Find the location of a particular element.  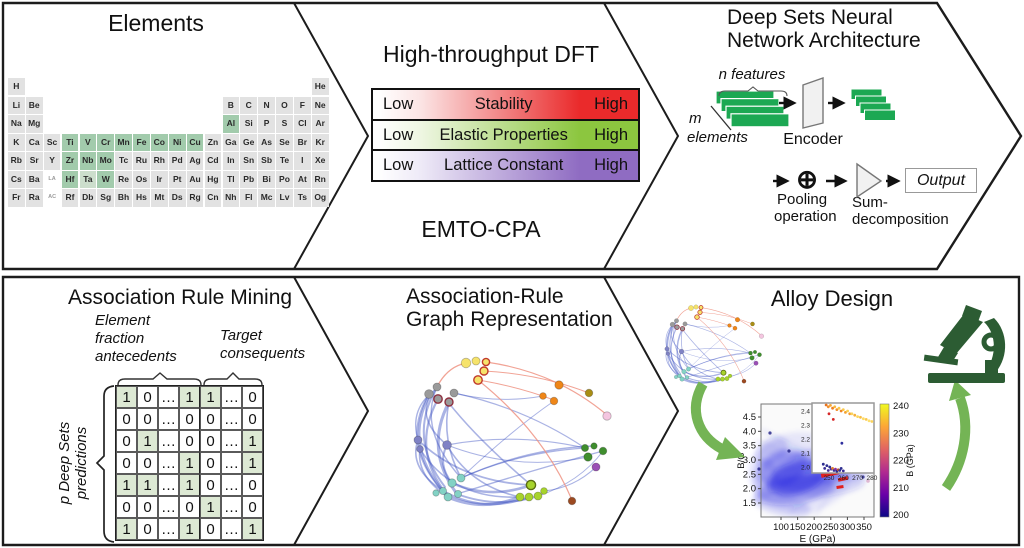

antecedents-brace is located at coordinates (159, 379).